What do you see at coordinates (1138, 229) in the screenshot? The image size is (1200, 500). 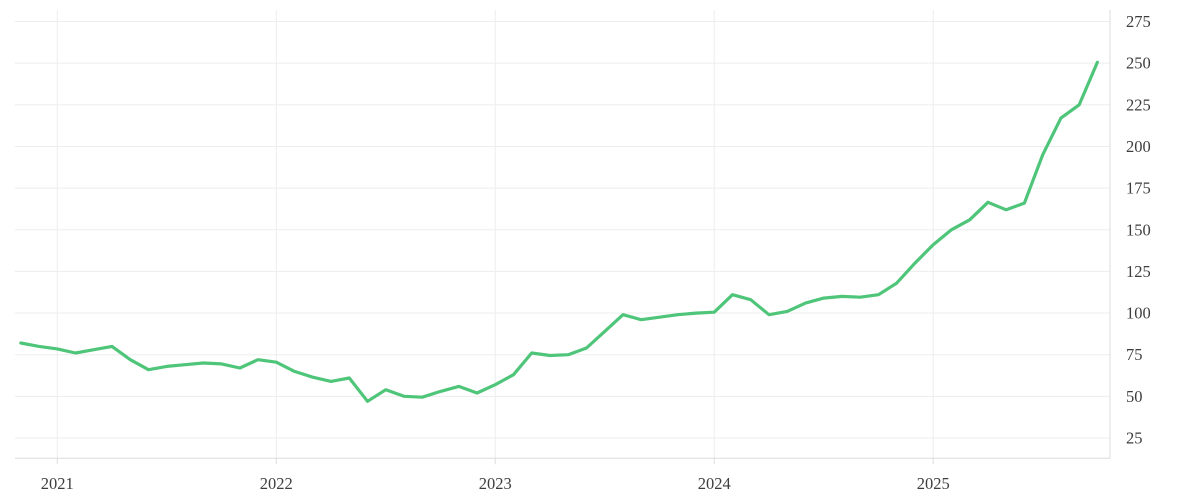 I see `y-tick-label: 150` at bounding box center [1138, 229].